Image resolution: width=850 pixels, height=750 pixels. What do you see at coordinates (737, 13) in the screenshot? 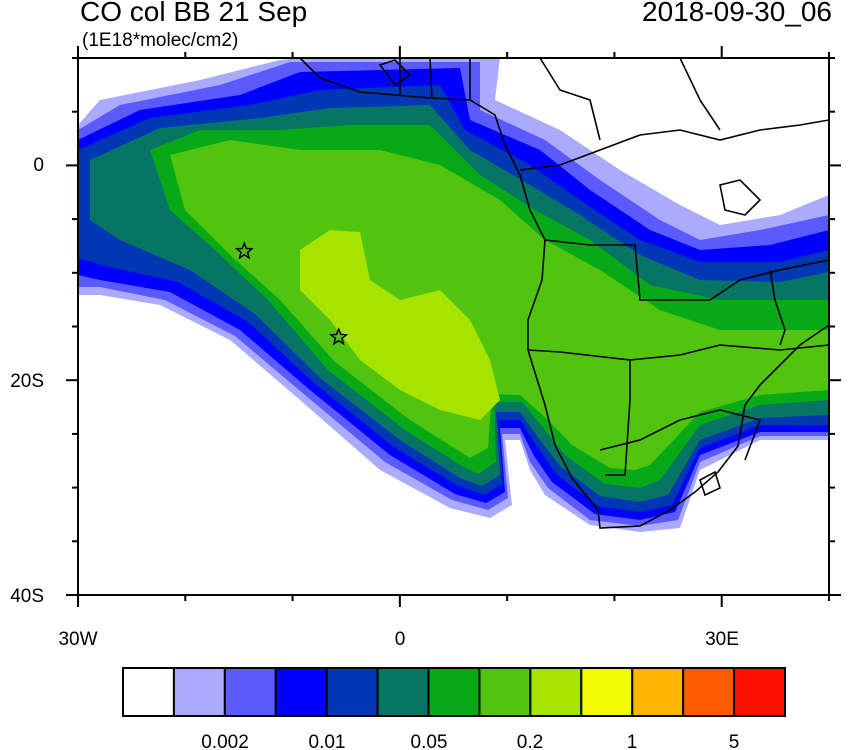
I see `datetime-label: 2018-09-30_06` at bounding box center [737, 13].